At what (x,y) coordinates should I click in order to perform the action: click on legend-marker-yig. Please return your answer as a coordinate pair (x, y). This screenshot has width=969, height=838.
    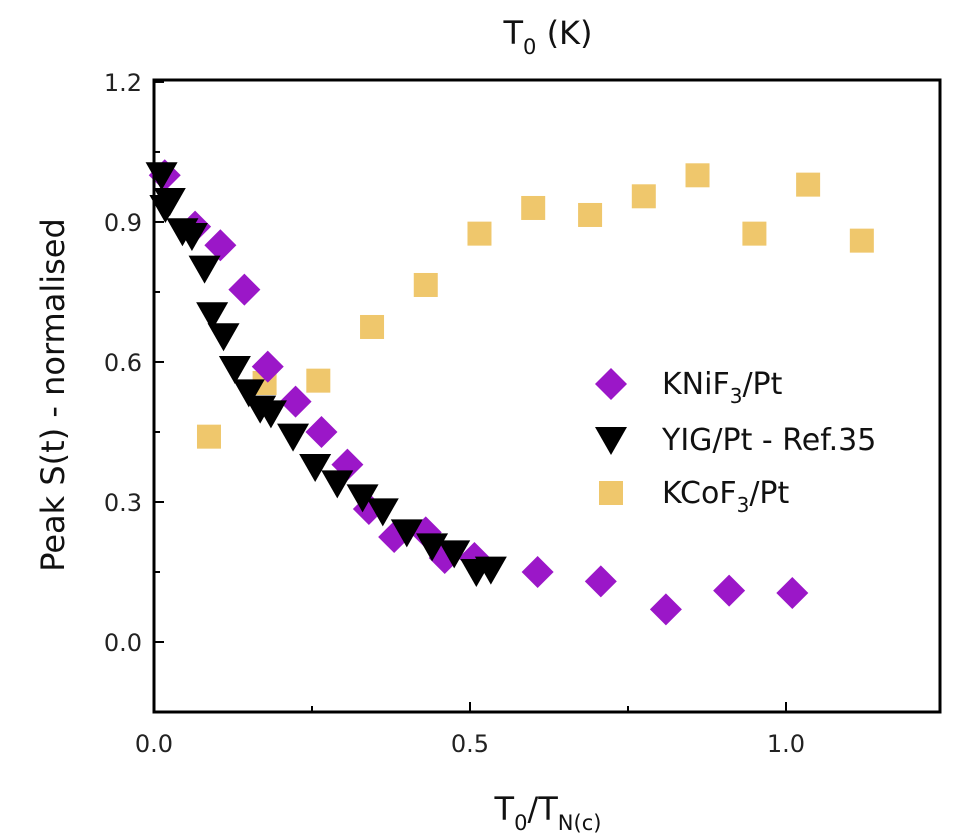
    Looking at the image, I should click on (611, 441).